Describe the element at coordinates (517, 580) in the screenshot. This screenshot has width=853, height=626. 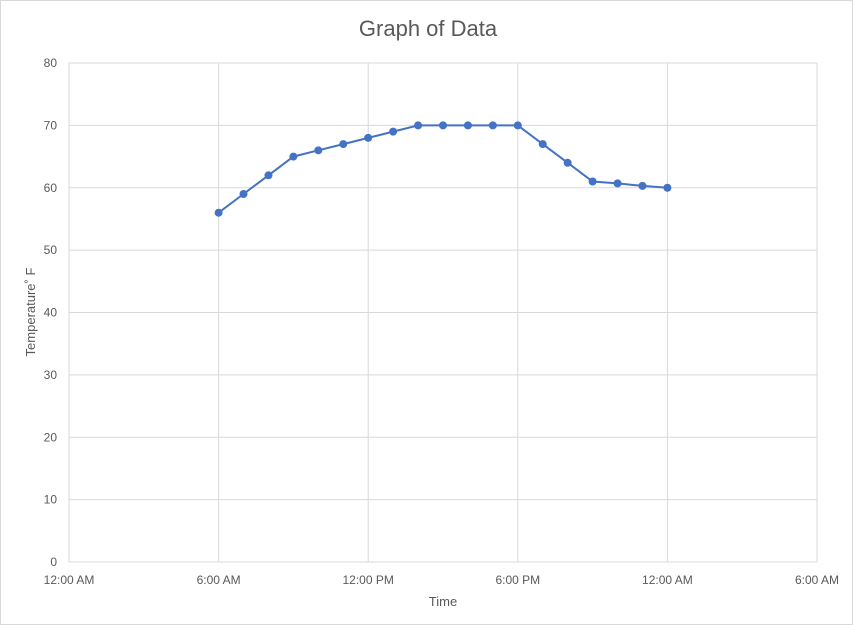
I see `x-tick-label-3: 6:00 PM` at that location.